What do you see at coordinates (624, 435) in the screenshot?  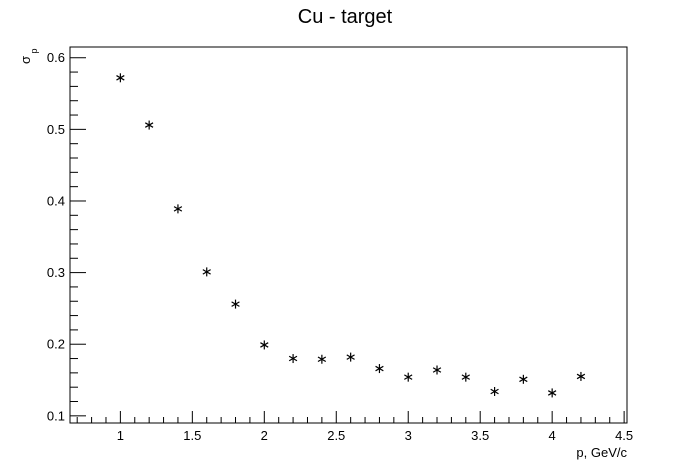 I see `x-tick-label: 4.5` at bounding box center [624, 435].